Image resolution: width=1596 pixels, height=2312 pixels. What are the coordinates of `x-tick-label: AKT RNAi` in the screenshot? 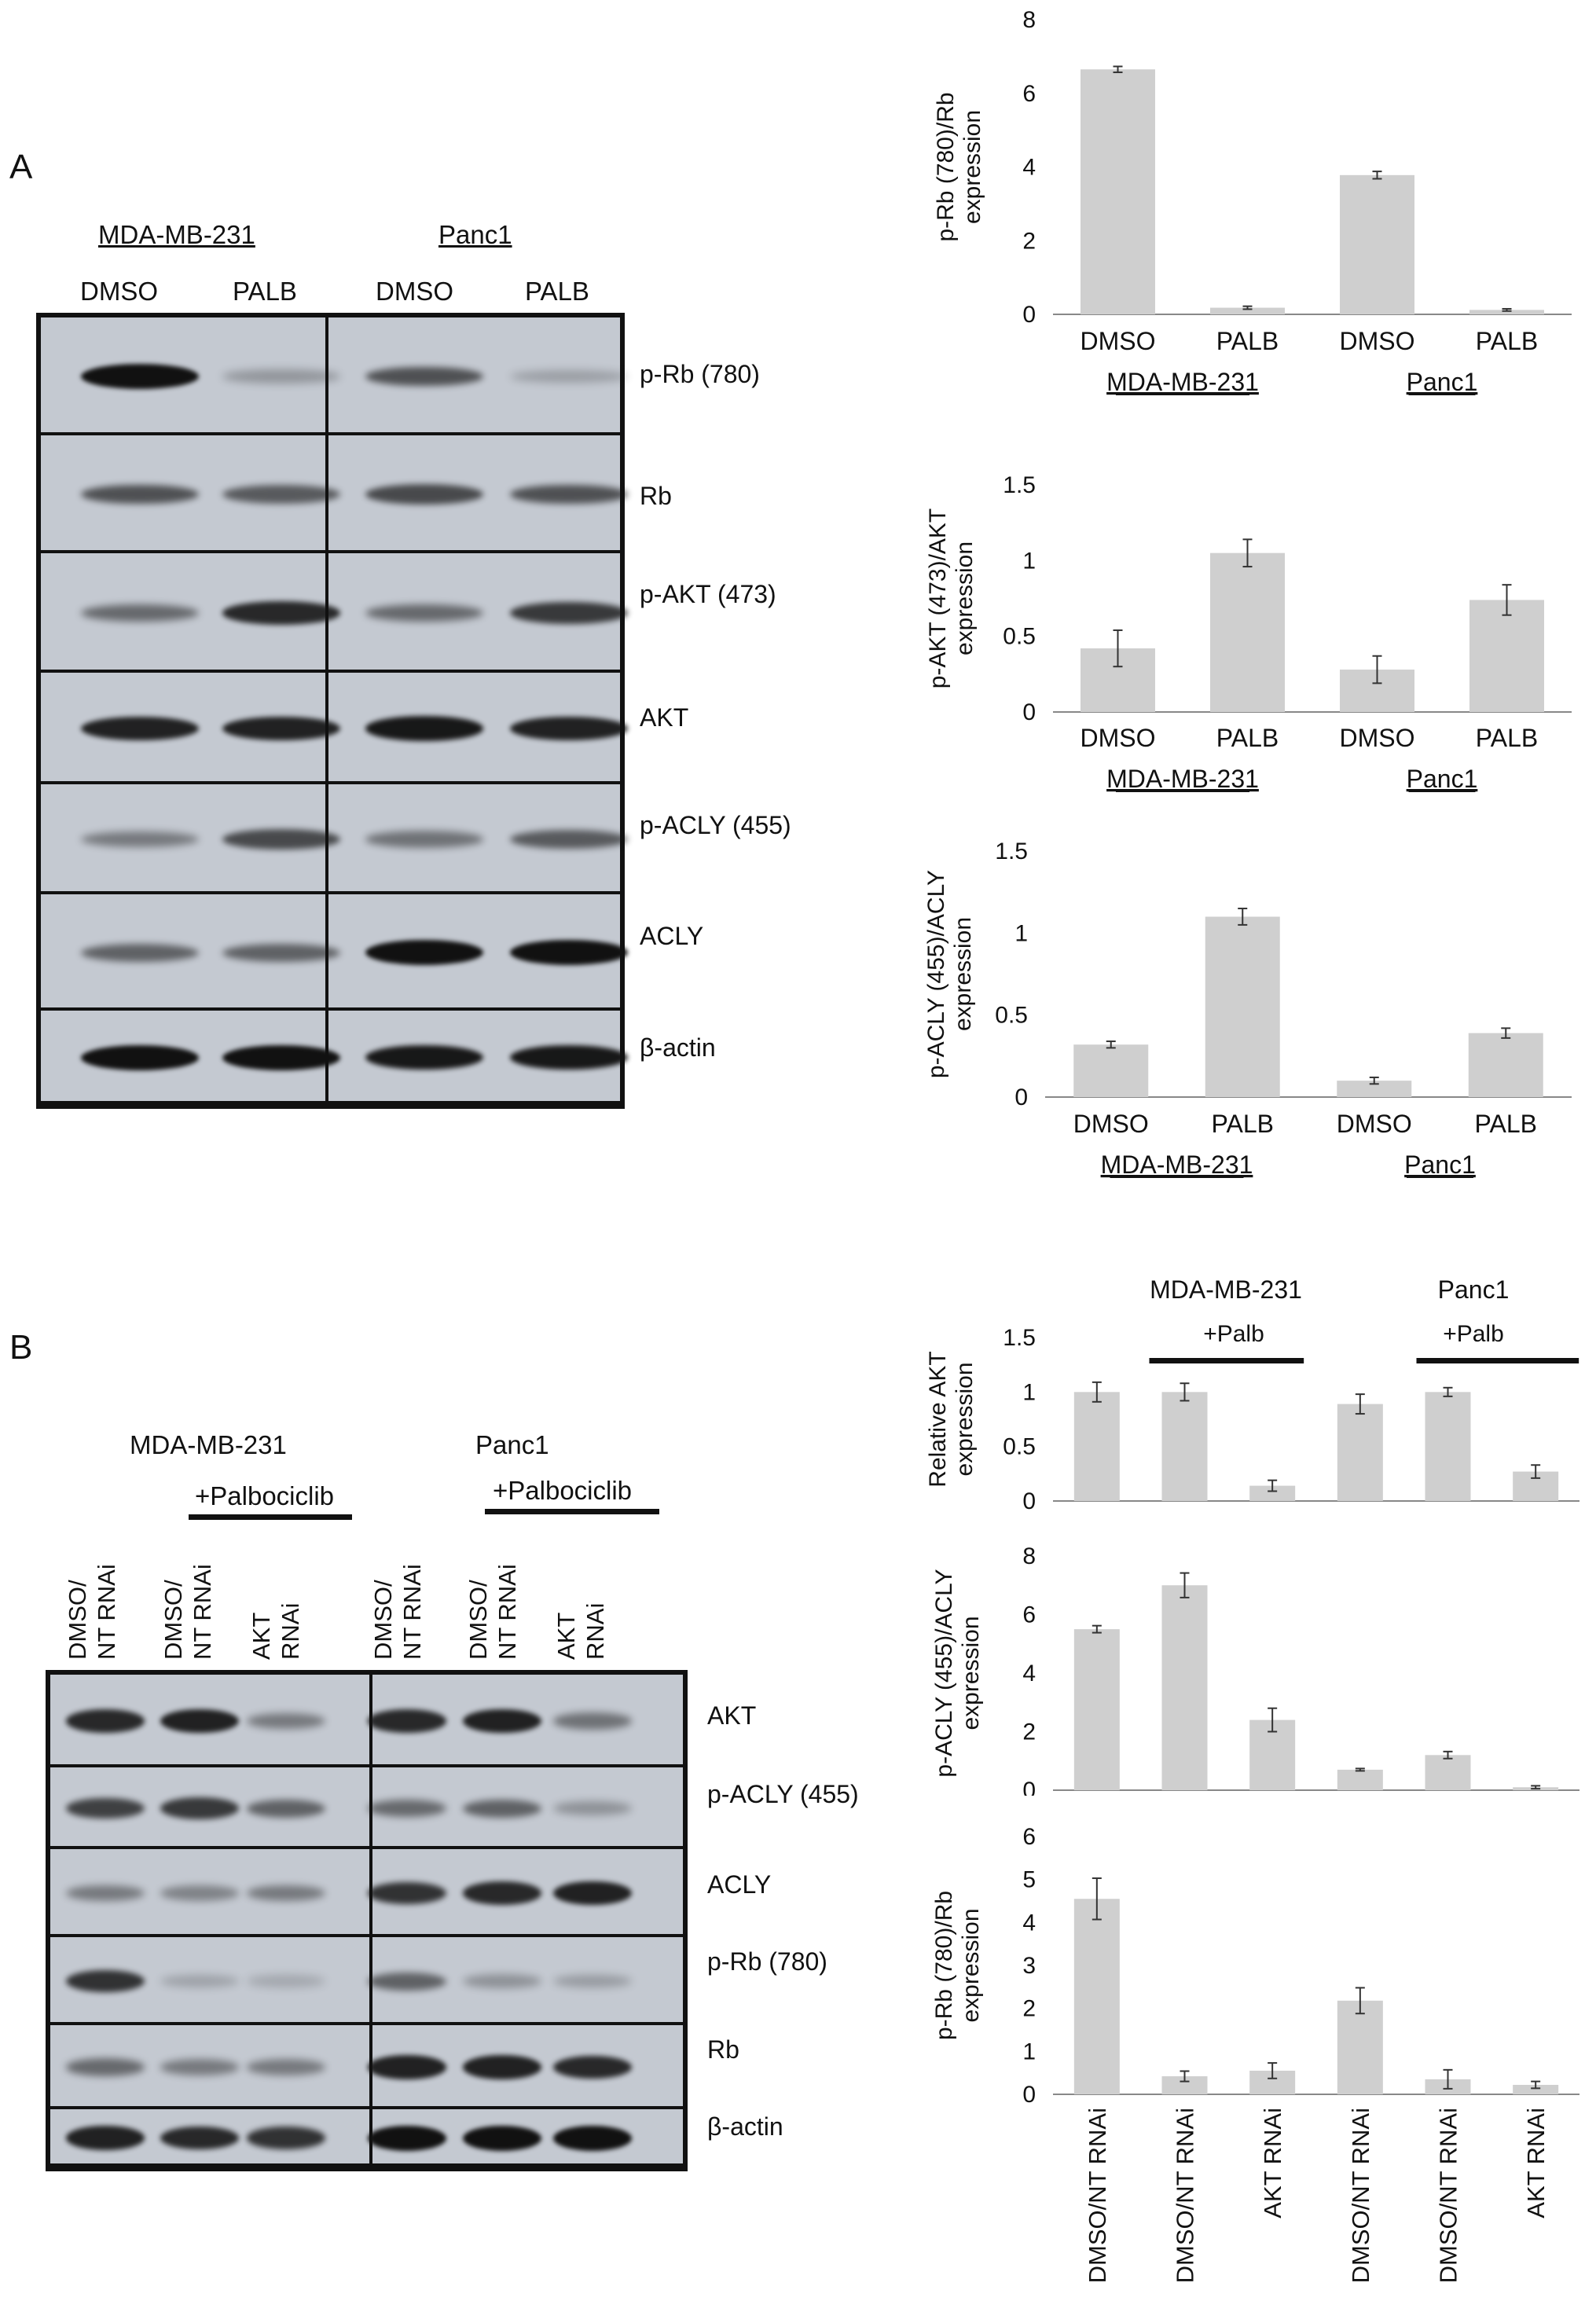 It's located at (1536, 2163).